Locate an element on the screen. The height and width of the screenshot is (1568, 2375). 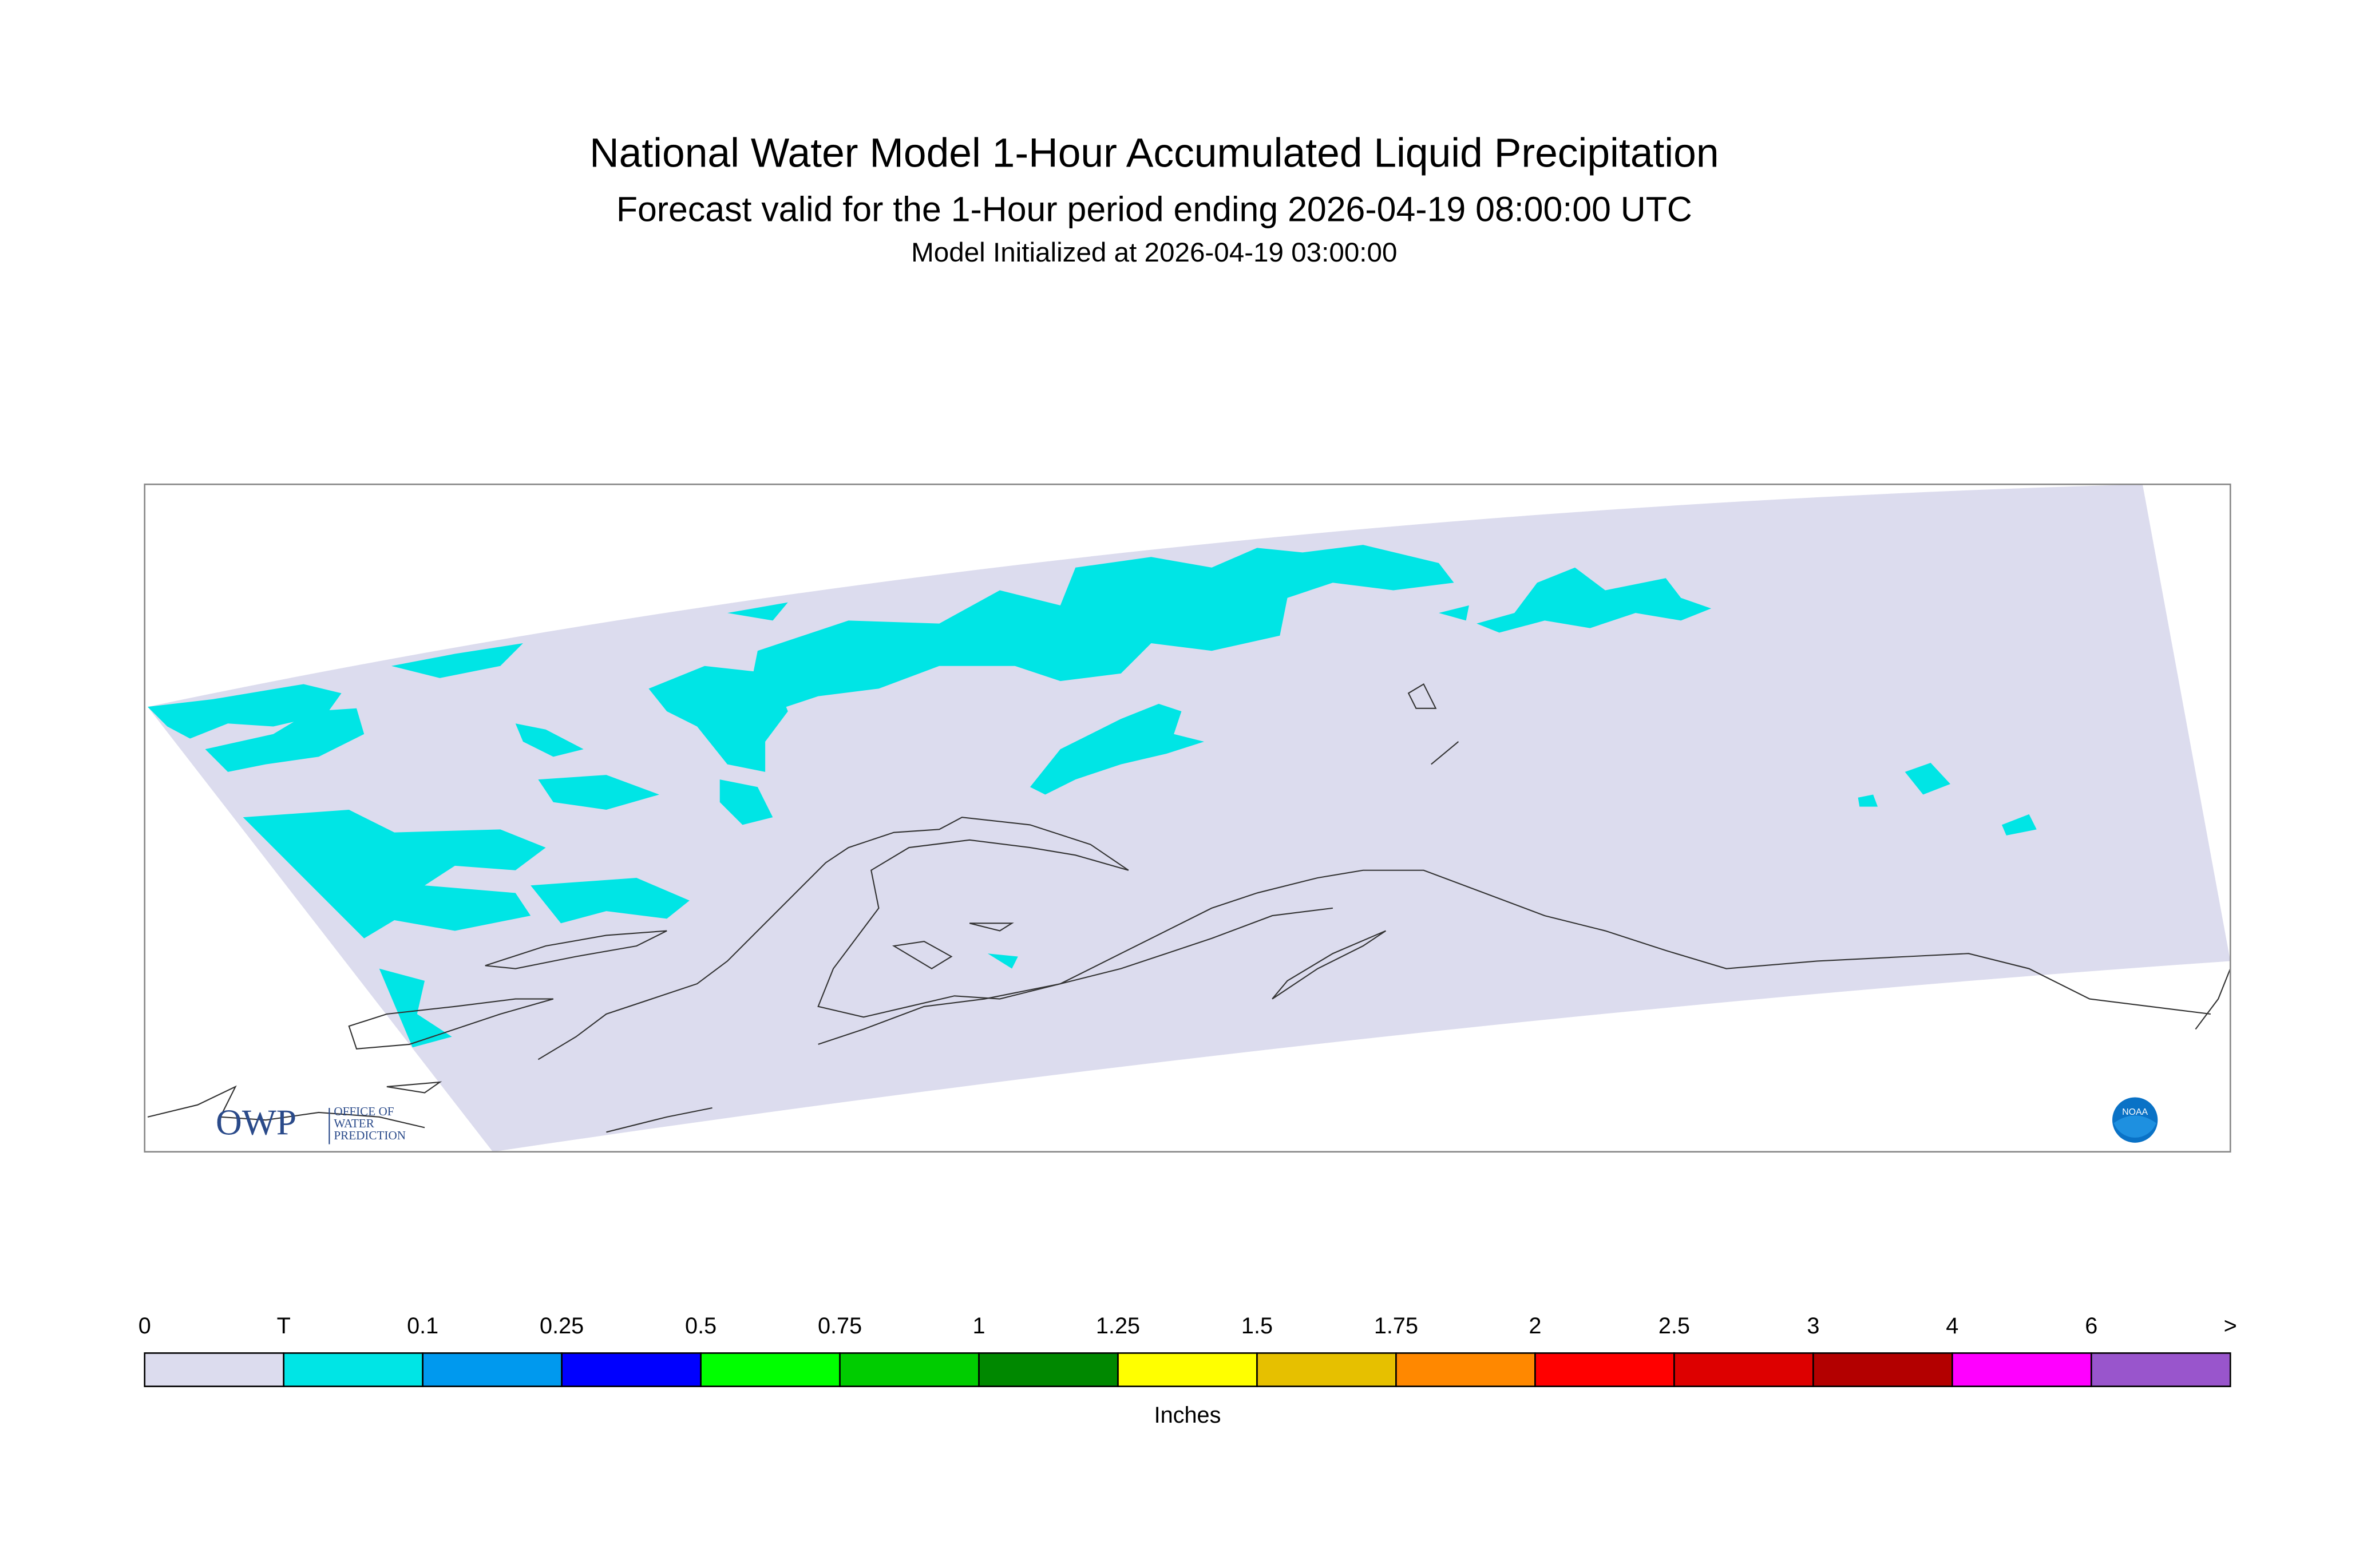
colorbar-unit: Inches is located at coordinates (1187, 1415).